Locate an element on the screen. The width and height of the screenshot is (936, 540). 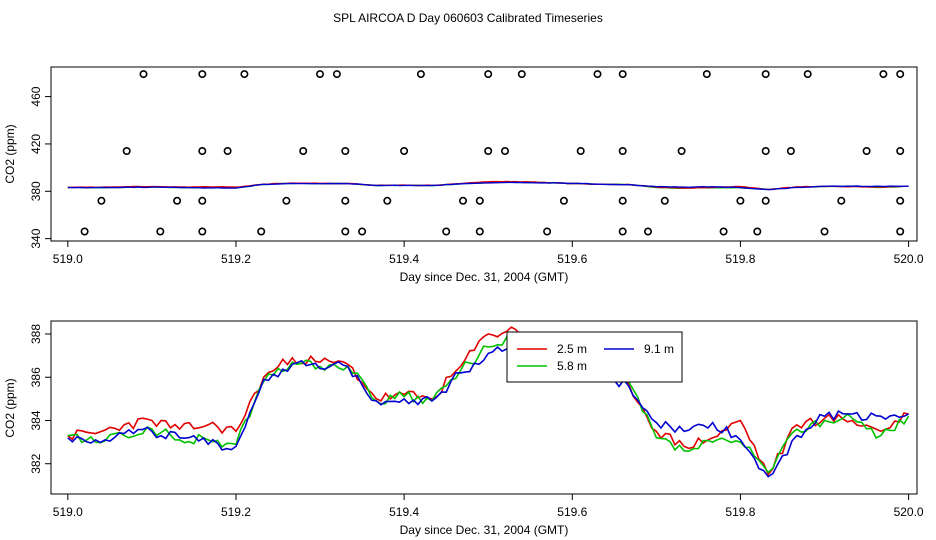
top-x-tick-label: 519.2 is located at coordinates (236, 259).